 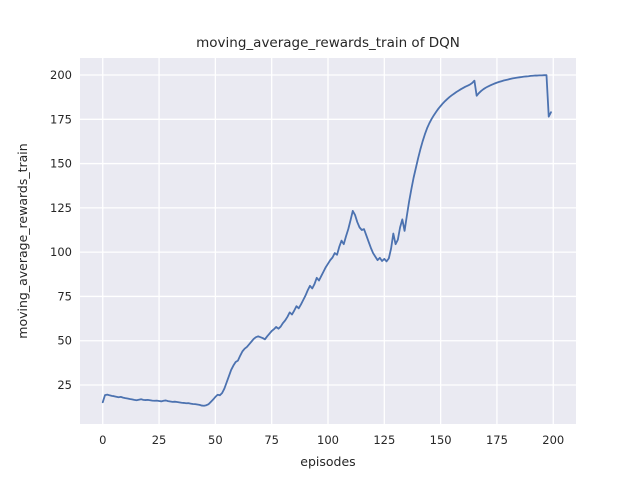 What do you see at coordinates (61, 208) in the screenshot?
I see `y-tick-label: 125` at bounding box center [61, 208].